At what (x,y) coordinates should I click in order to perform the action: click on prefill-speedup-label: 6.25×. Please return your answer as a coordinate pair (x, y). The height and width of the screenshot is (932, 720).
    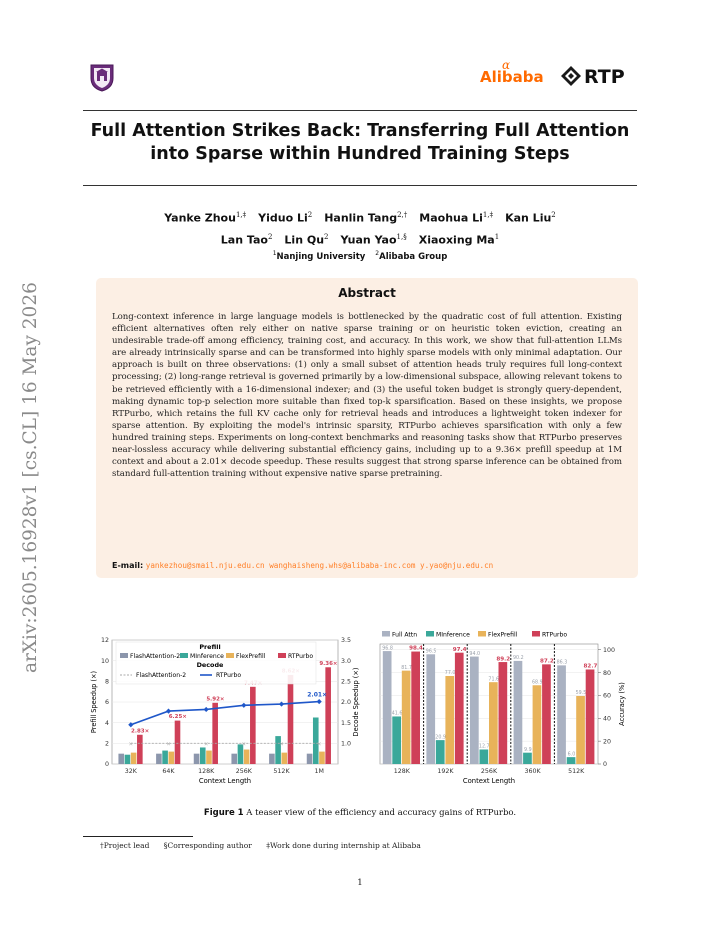
    Looking at the image, I should click on (178, 717).